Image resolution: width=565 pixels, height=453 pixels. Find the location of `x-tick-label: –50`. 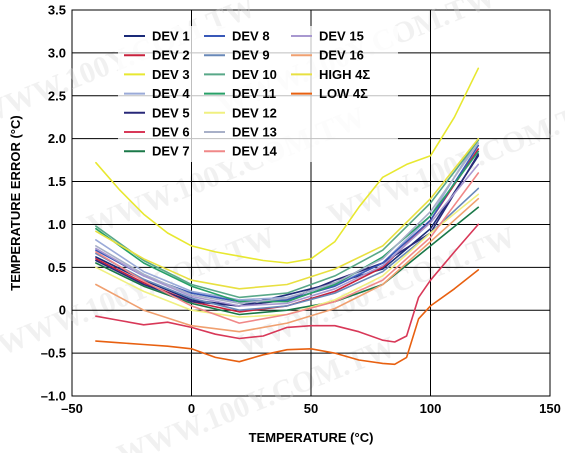

x-tick-label: –50 is located at coordinates (72, 408).